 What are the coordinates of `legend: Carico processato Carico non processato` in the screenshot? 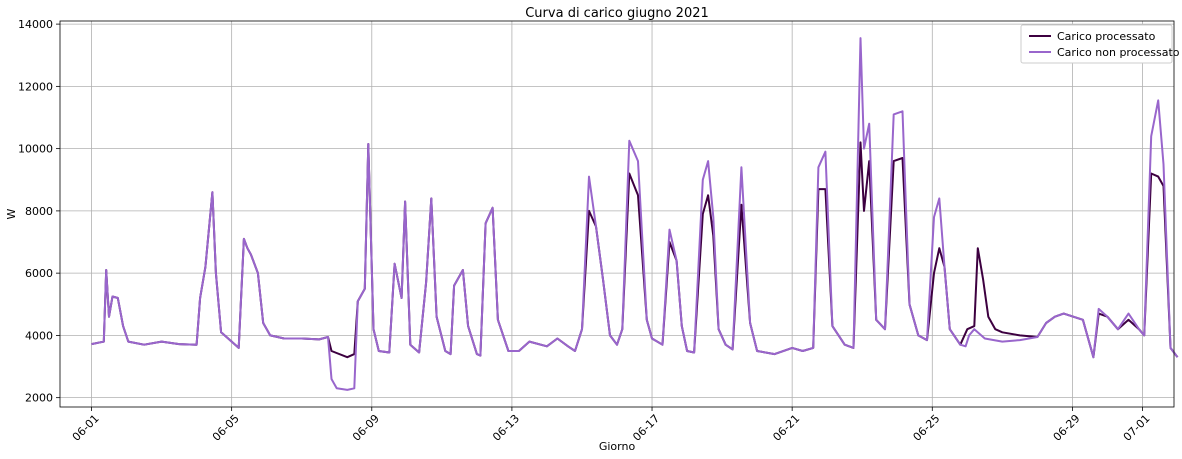 It's located at (1100, 44).